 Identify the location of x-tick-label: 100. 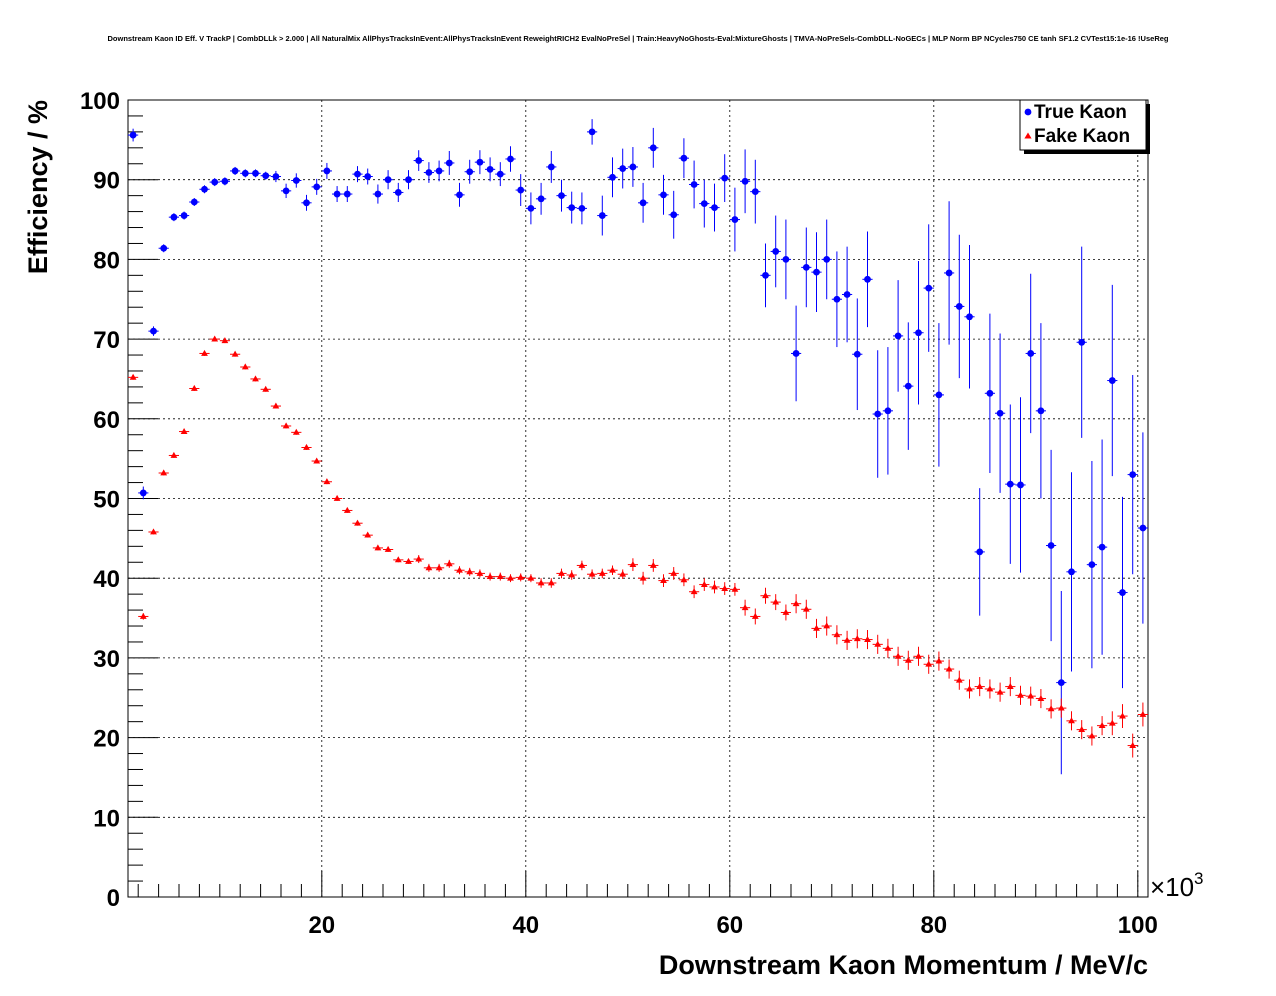
(1138, 925).